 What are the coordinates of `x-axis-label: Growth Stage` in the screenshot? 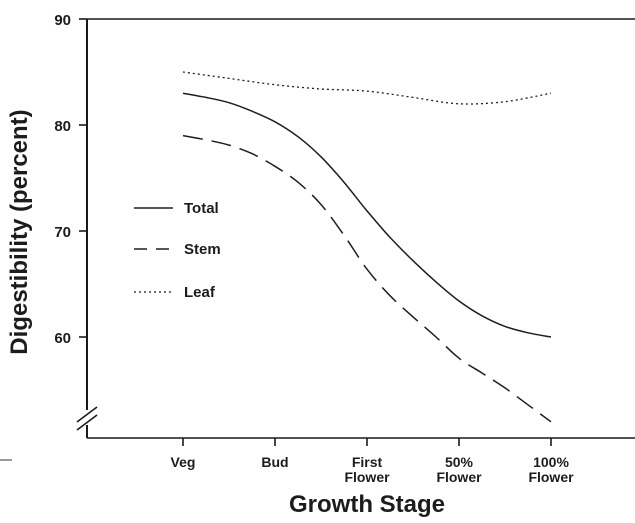 It's located at (367, 504).